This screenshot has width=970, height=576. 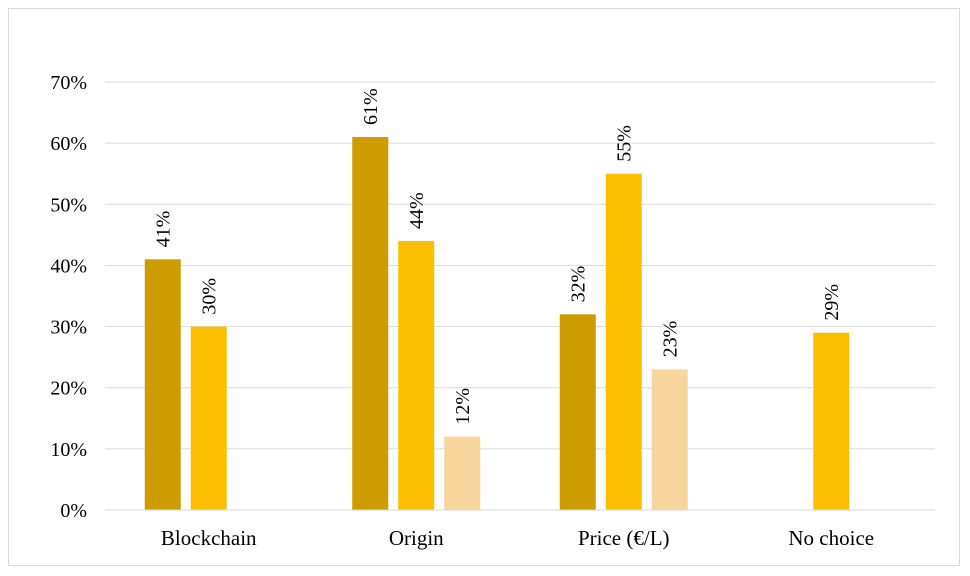 What do you see at coordinates (463, 406) in the screenshot?
I see `data-label: 12%` at bounding box center [463, 406].